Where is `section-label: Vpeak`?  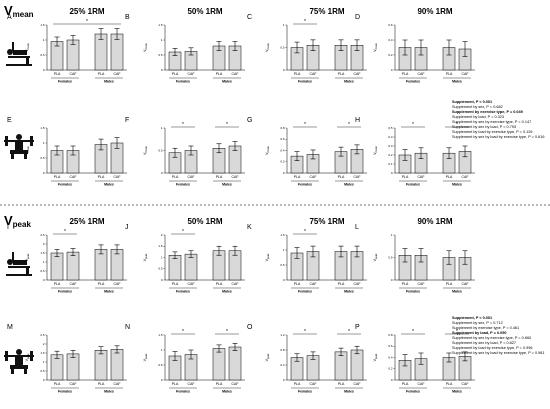
section-label: Vpeak is located at coordinates (17, 221).